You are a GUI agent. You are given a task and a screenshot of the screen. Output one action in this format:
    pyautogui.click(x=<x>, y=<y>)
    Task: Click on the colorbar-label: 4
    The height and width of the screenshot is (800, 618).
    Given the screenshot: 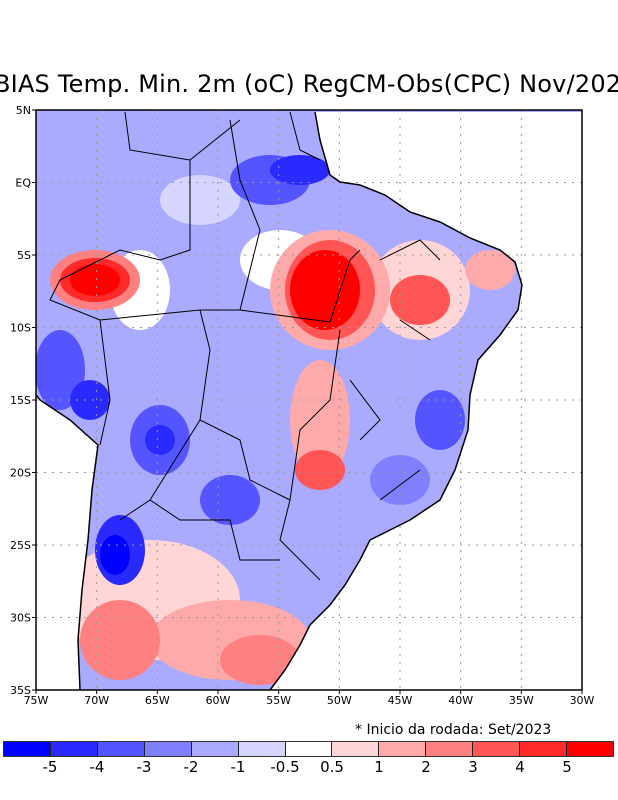 What is the action you would take?
    pyautogui.click(x=520, y=767)
    